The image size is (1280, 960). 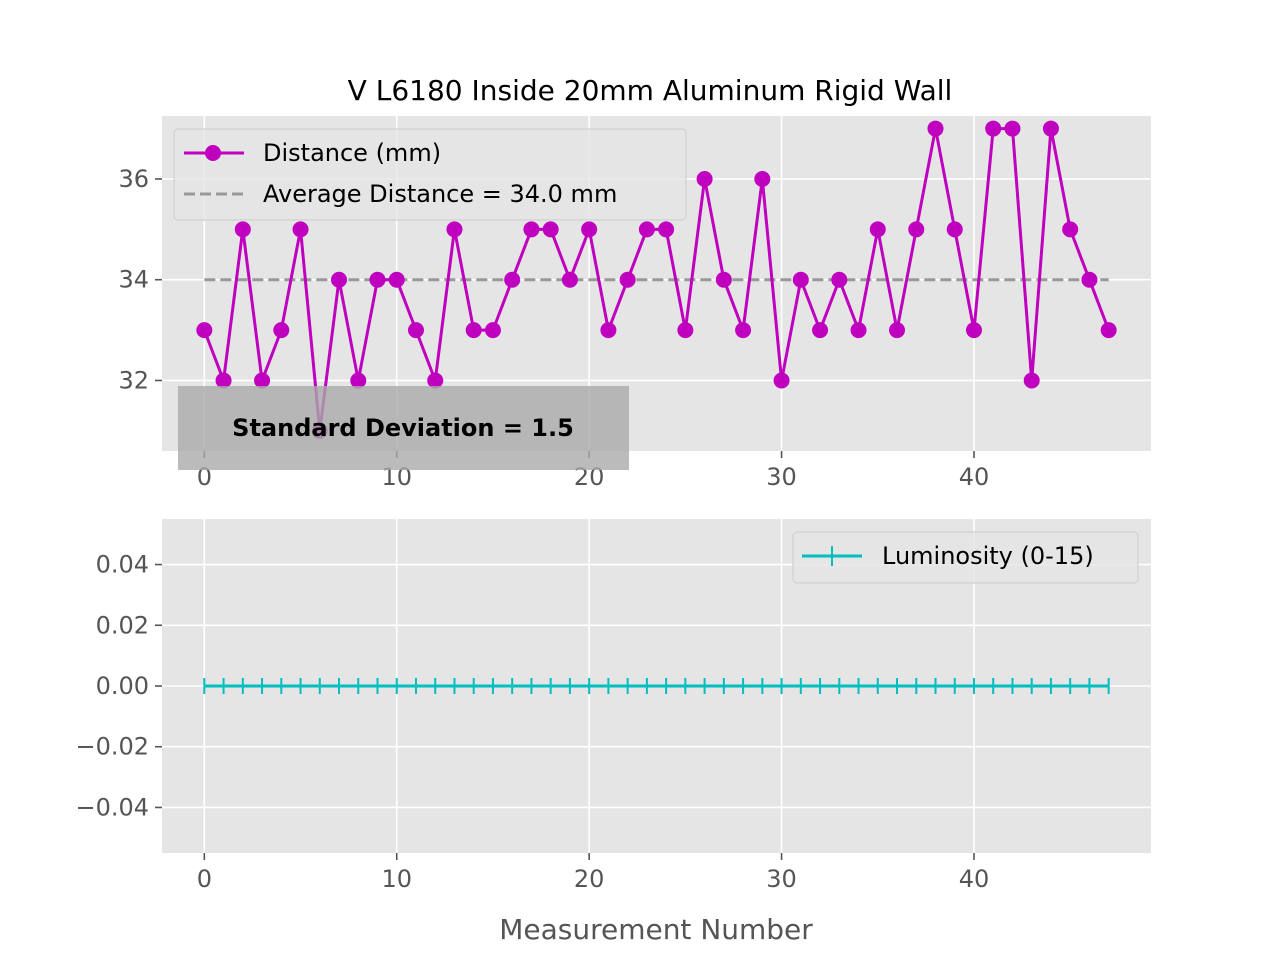 What do you see at coordinates (133, 280) in the screenshot?
I see `y-tick-label: 34` at bounding box center [133, 280].